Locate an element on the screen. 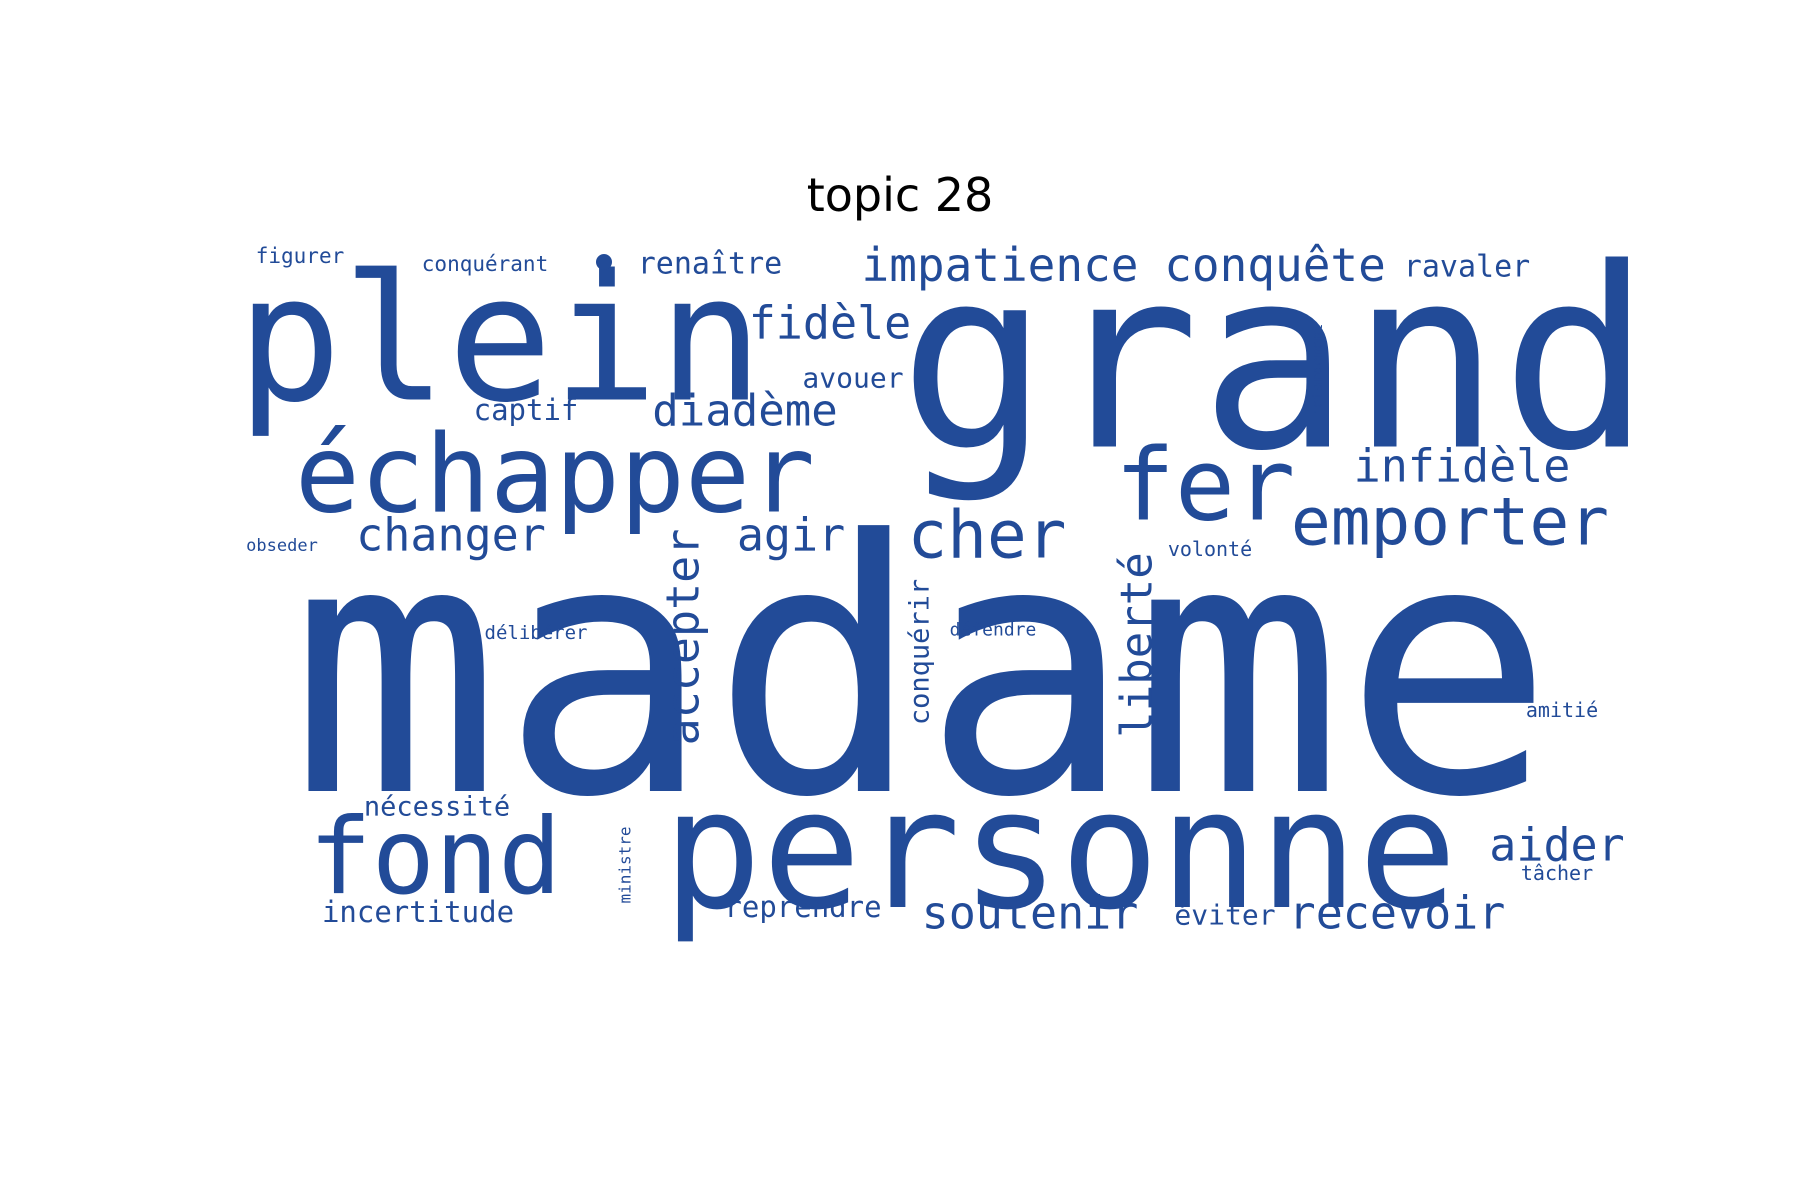 This screenshot has width=1800, height=1200. cloud-word: infidèle is located at coordinates (1462, 466).